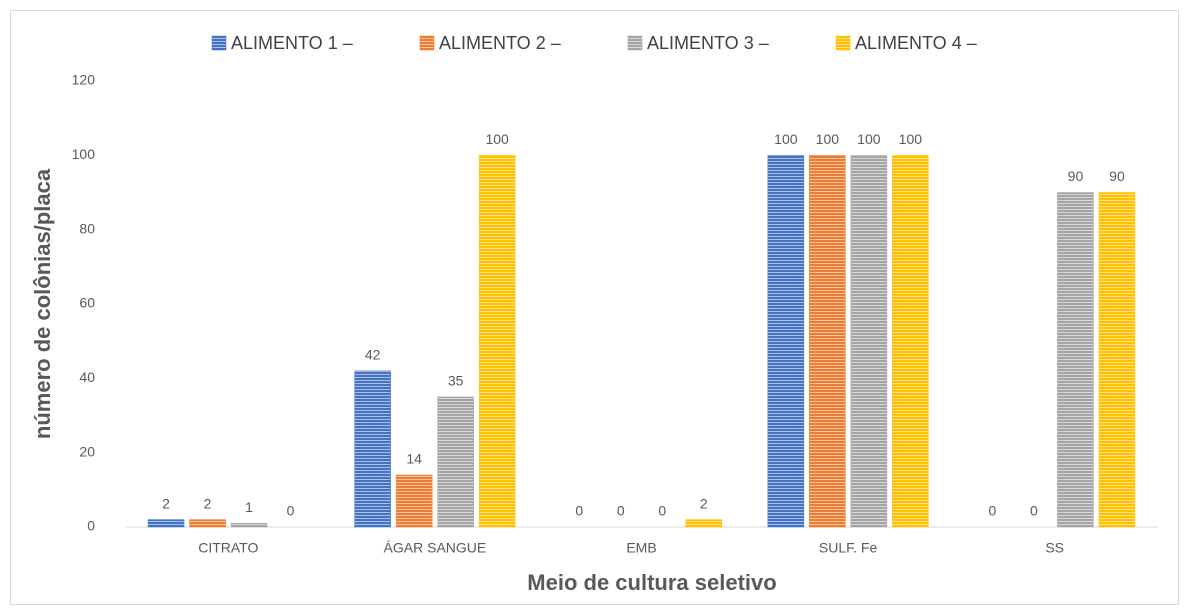 The width and height of the screenshot is (1189, 613). Describe the element at coordinates (848, 548) in the screenshot. I see `x-tick-label: SULF. Fe` at that location.